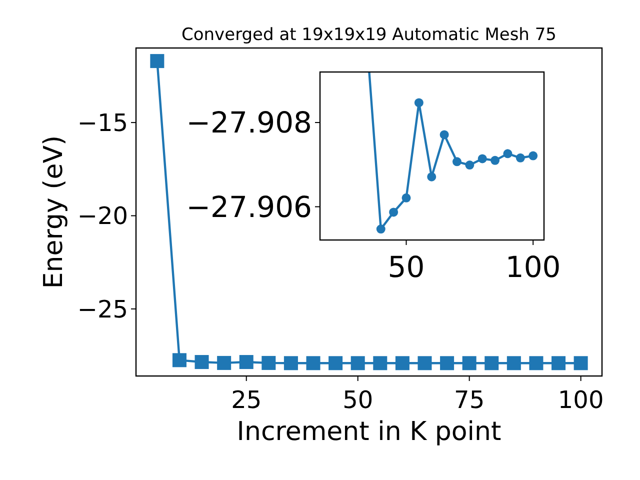 The width and height of the screenshot is (640, 480). What do you see at coordinates (102, 122) in the screenshot?
I see `y-tick-label: −15` at bounding box center [102, 122].